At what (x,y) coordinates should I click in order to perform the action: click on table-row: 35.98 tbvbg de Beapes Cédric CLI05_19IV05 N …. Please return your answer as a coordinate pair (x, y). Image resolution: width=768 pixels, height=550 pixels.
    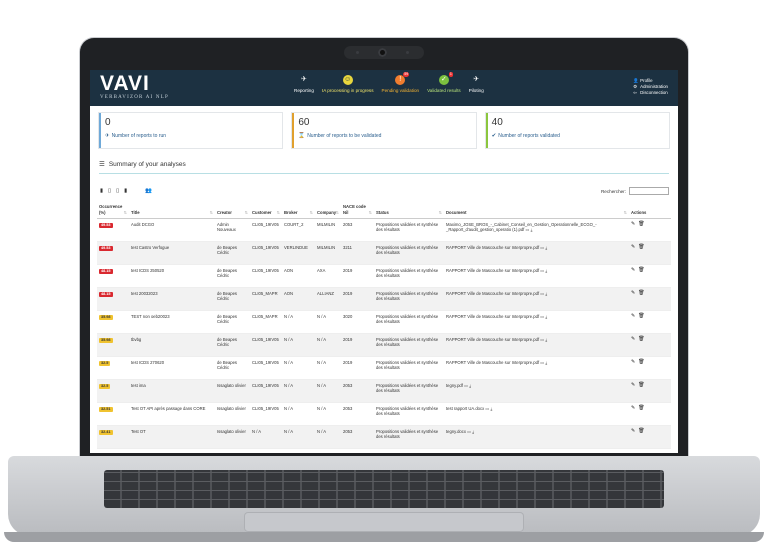
    Looking at the image, I should click on (384, 345).